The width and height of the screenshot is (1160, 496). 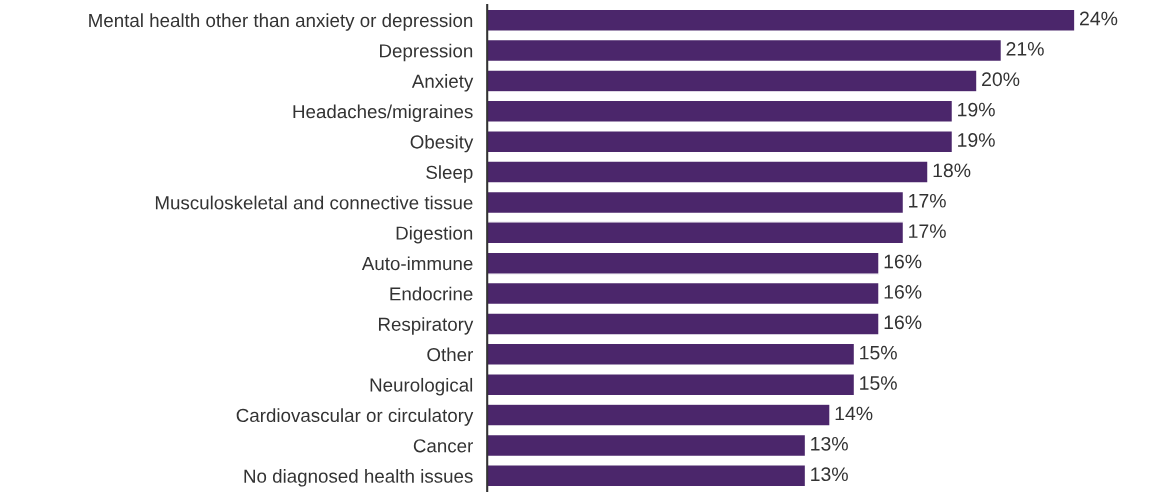 I want to click on y-tick-label: Sleep, so click(x=449, y=174).